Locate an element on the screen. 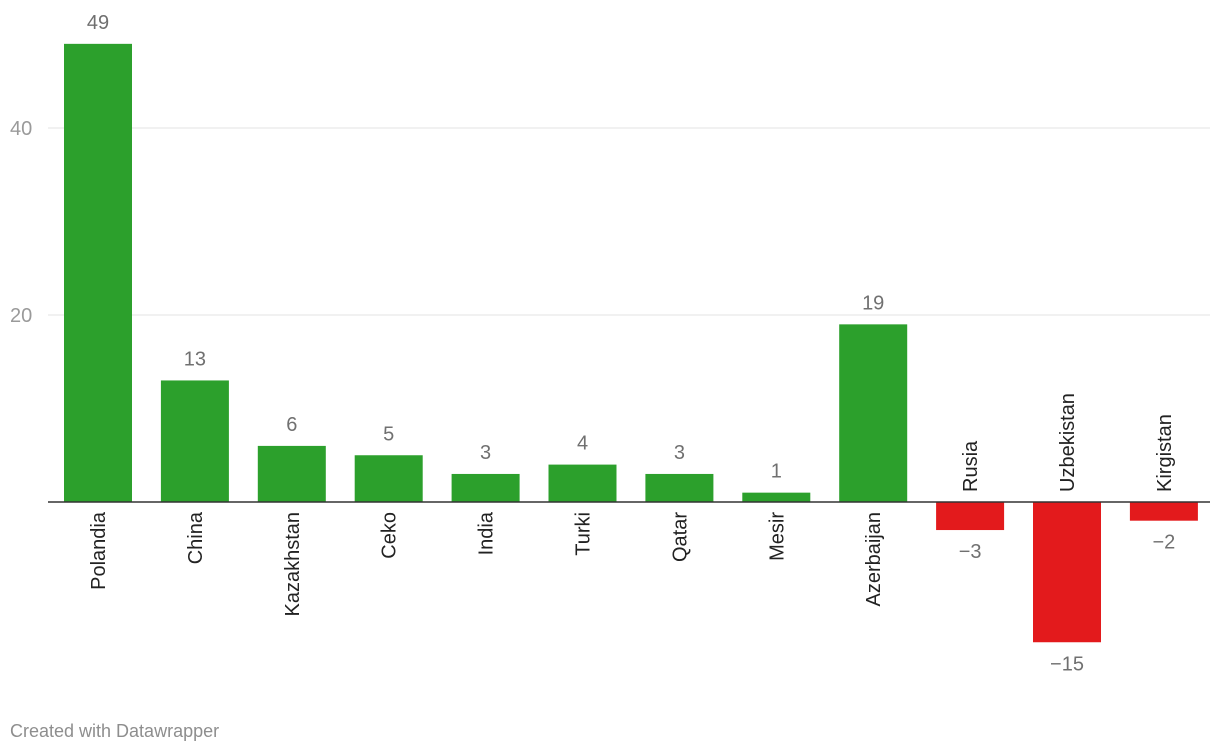 This screenshot has height=756, width=1220. category-label: Mesir is located at coordinates (777, 536).